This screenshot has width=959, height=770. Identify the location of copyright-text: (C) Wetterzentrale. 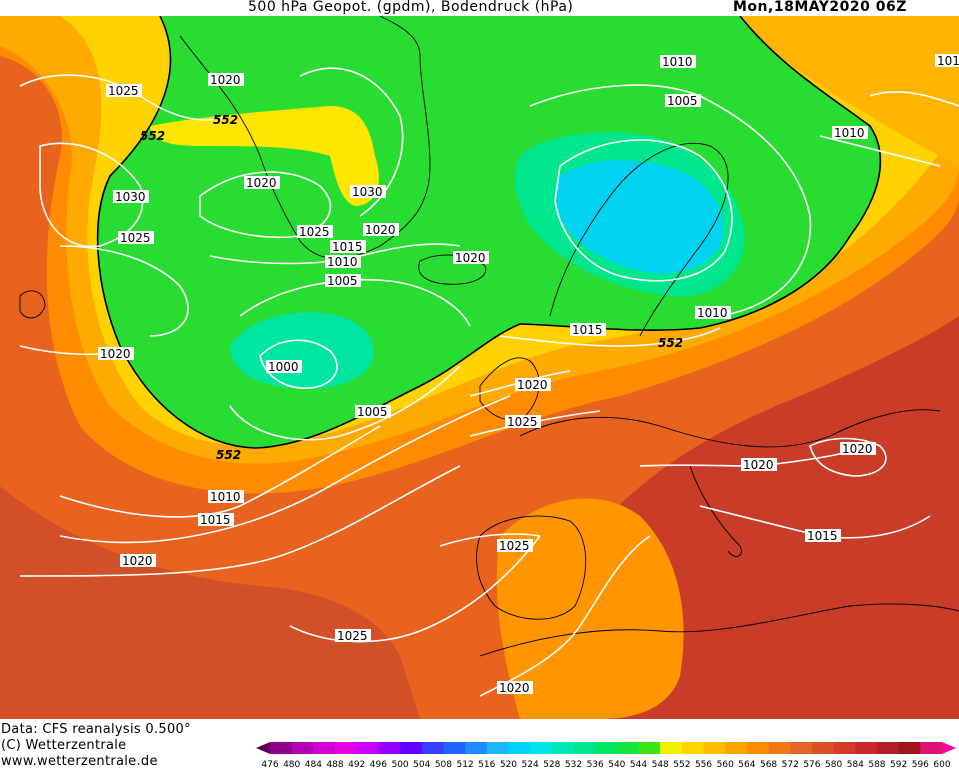
(64, 745).